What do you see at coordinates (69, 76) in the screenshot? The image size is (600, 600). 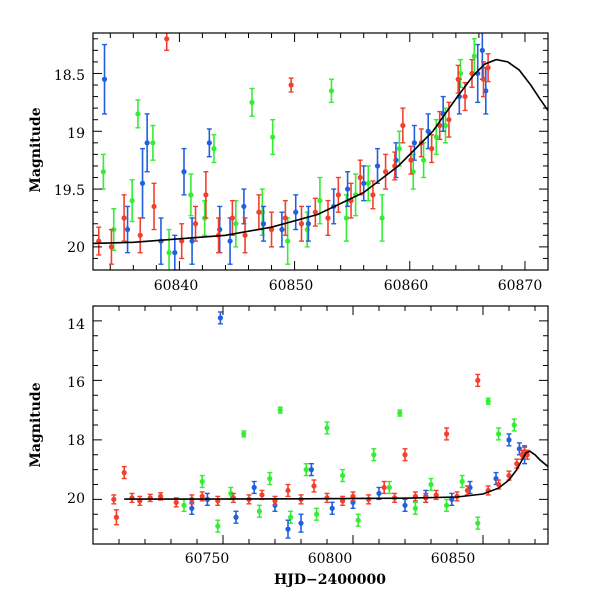 I see `top-y-tick-label: 18.5` at bounding box center [69, 76].